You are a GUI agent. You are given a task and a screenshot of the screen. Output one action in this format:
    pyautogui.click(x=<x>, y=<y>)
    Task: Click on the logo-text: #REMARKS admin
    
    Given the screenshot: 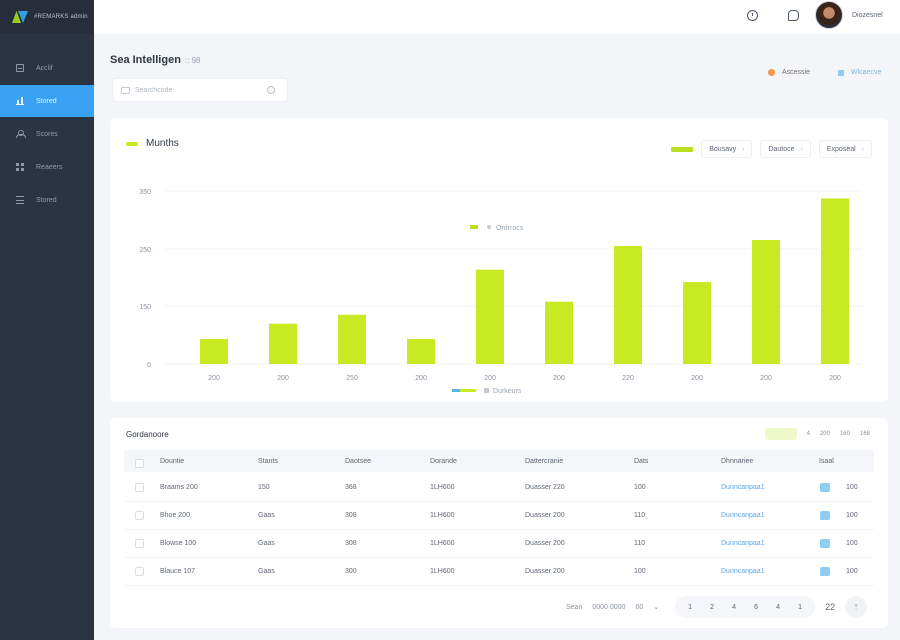 What is the action you would take?
    pyautogui.click(x=61, y=17)
    